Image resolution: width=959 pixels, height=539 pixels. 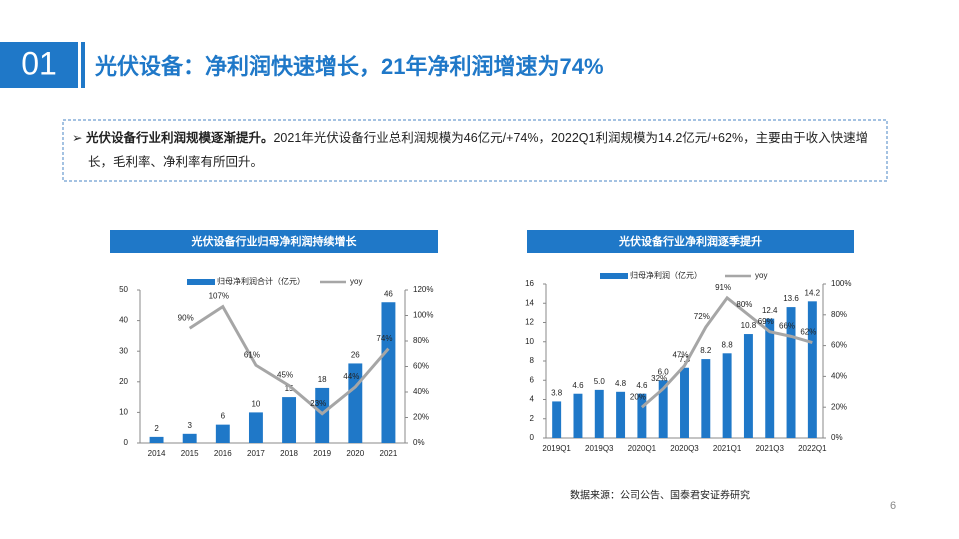 What do you see at coordinates (289, 388) in the screenshot?
I see `bar-label: 15` at bounding box center [289, 388].